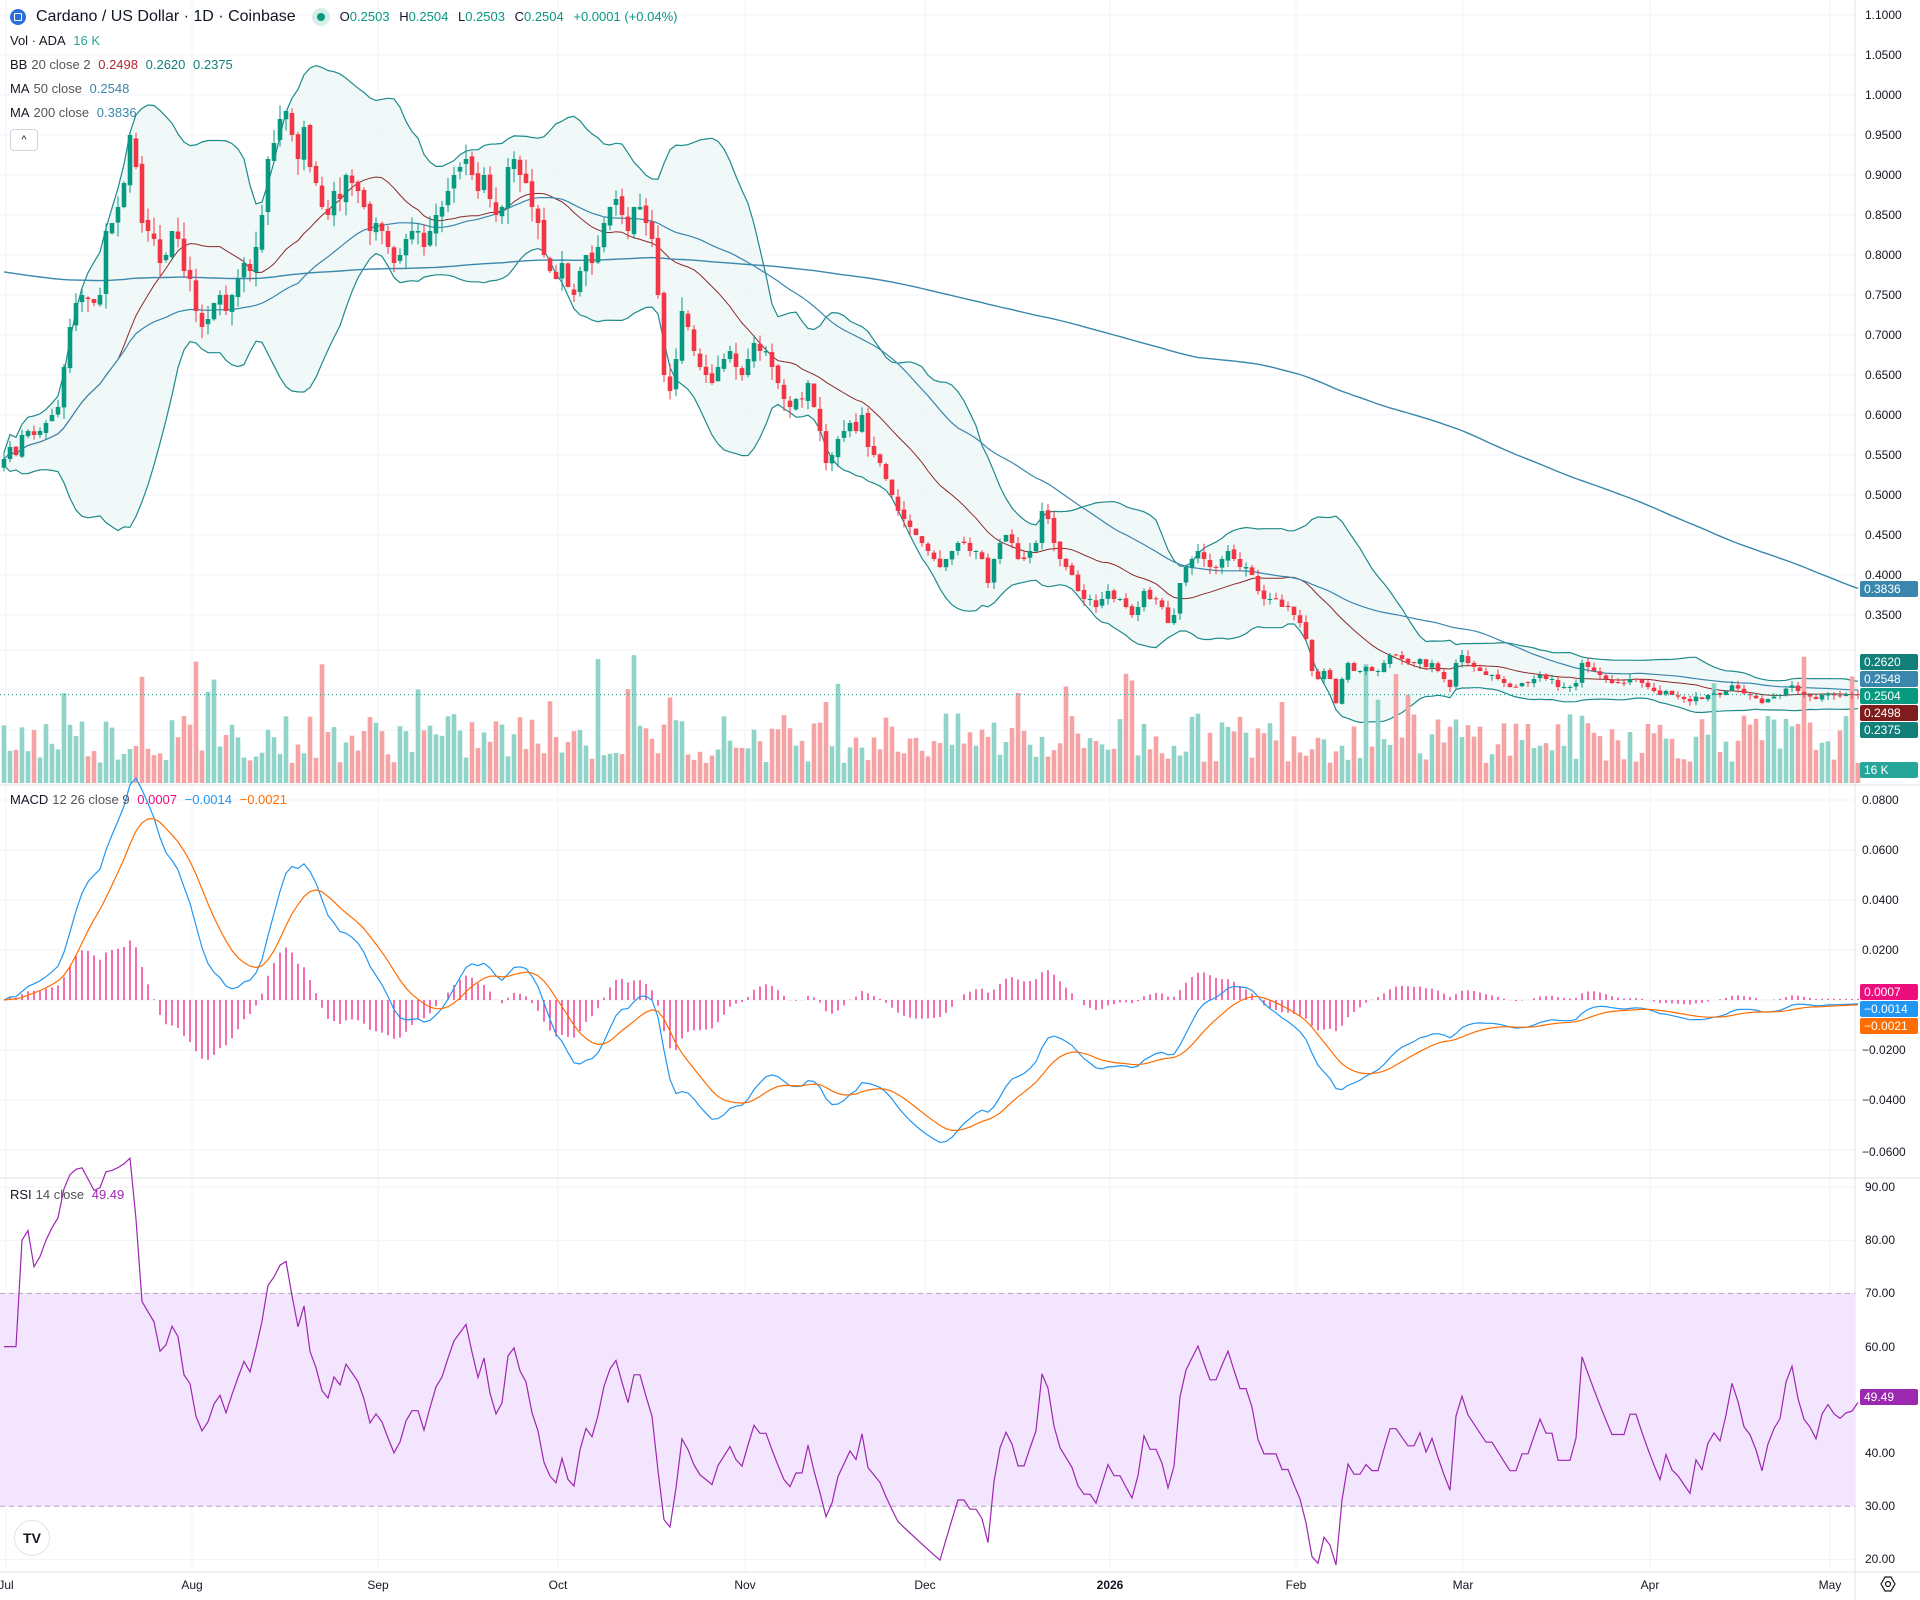 Image resolution: width=1920 pixels, height=1600 pixels. What do you see at coordinates (1889, 679) in the screenshot?
I see `ma50-tag: 0.2548` at bounding box center [1889, 679].